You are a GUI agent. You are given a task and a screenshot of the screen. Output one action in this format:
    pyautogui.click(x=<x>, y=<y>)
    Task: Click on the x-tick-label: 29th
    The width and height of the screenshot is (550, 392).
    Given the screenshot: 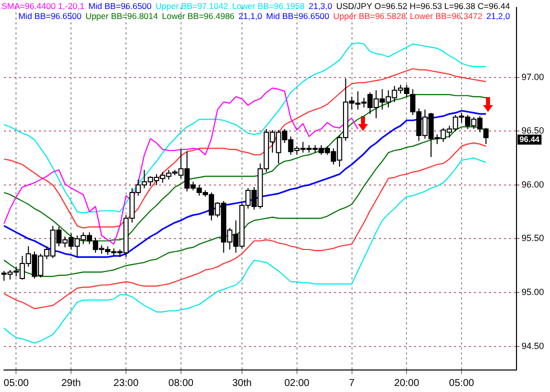 What is the action you would take?
    pyautogui.click(x=71, y=383)
    